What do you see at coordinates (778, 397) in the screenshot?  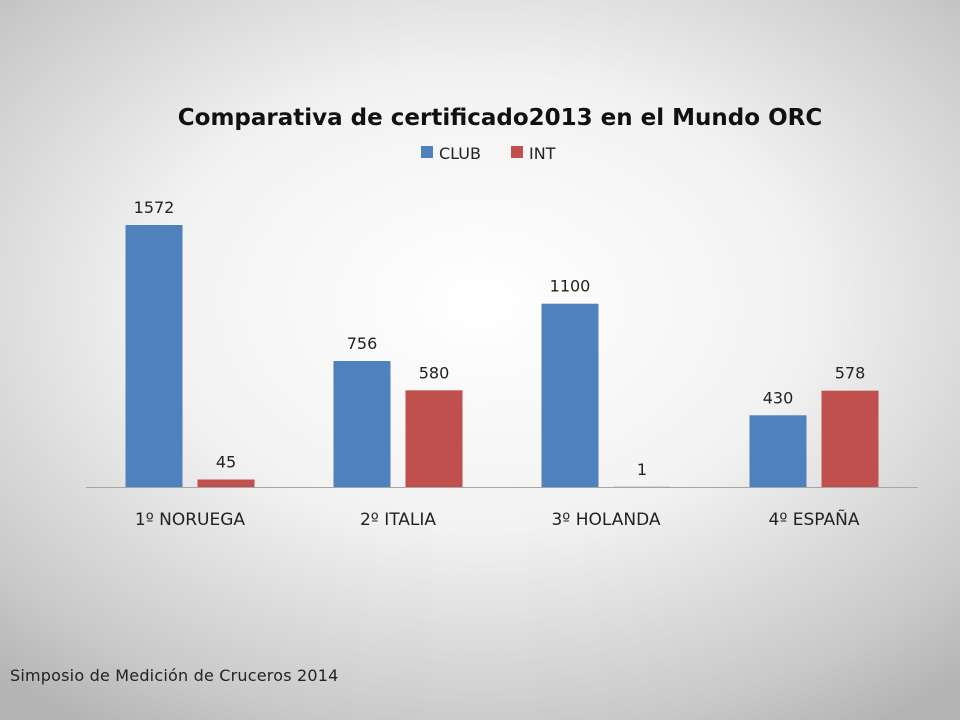 I see `data-label-club-4: 430` at bounding box center [778, 397].